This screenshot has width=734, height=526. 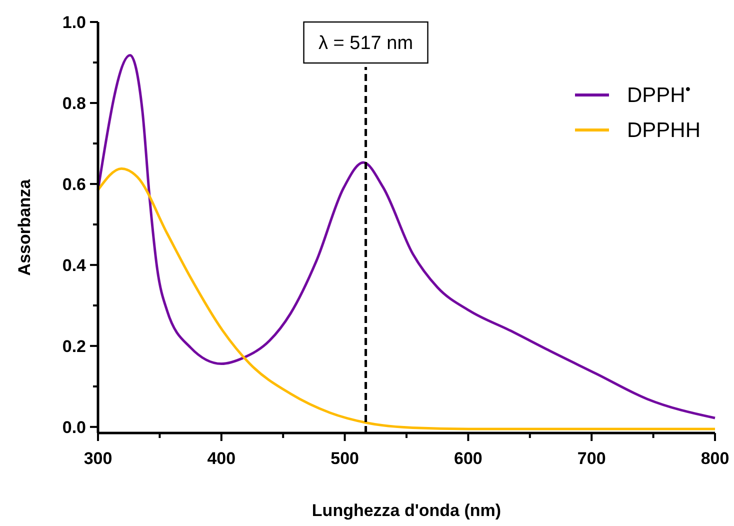 I want to click on y-tick-label: 0.4, so click(x=74, y=265).